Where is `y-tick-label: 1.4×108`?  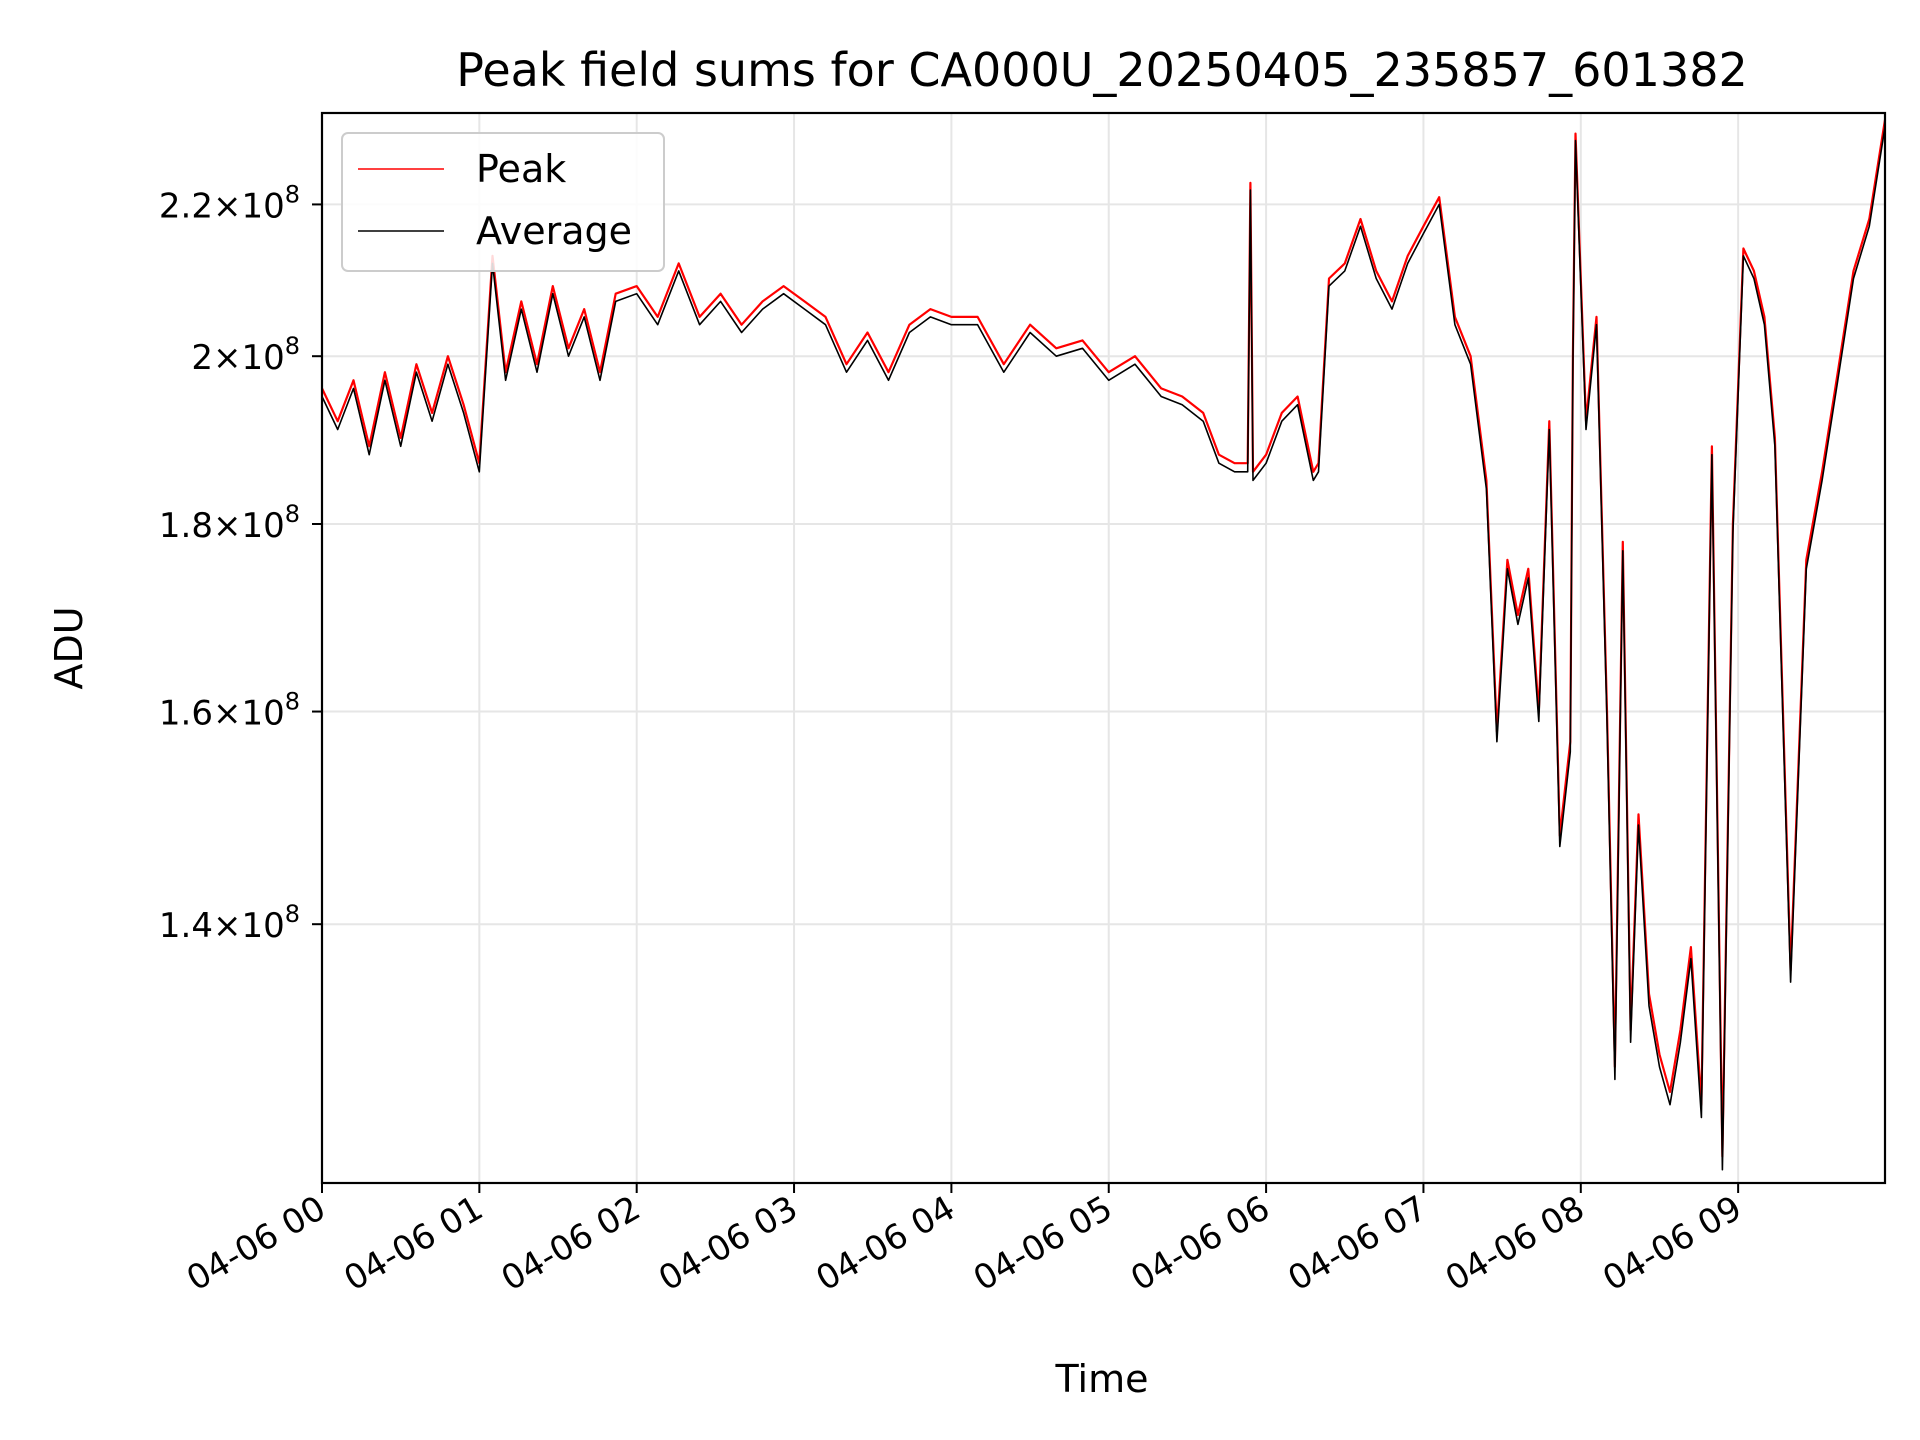
y-tick-label: 1.4×108 is located at coordinates (229, 923).